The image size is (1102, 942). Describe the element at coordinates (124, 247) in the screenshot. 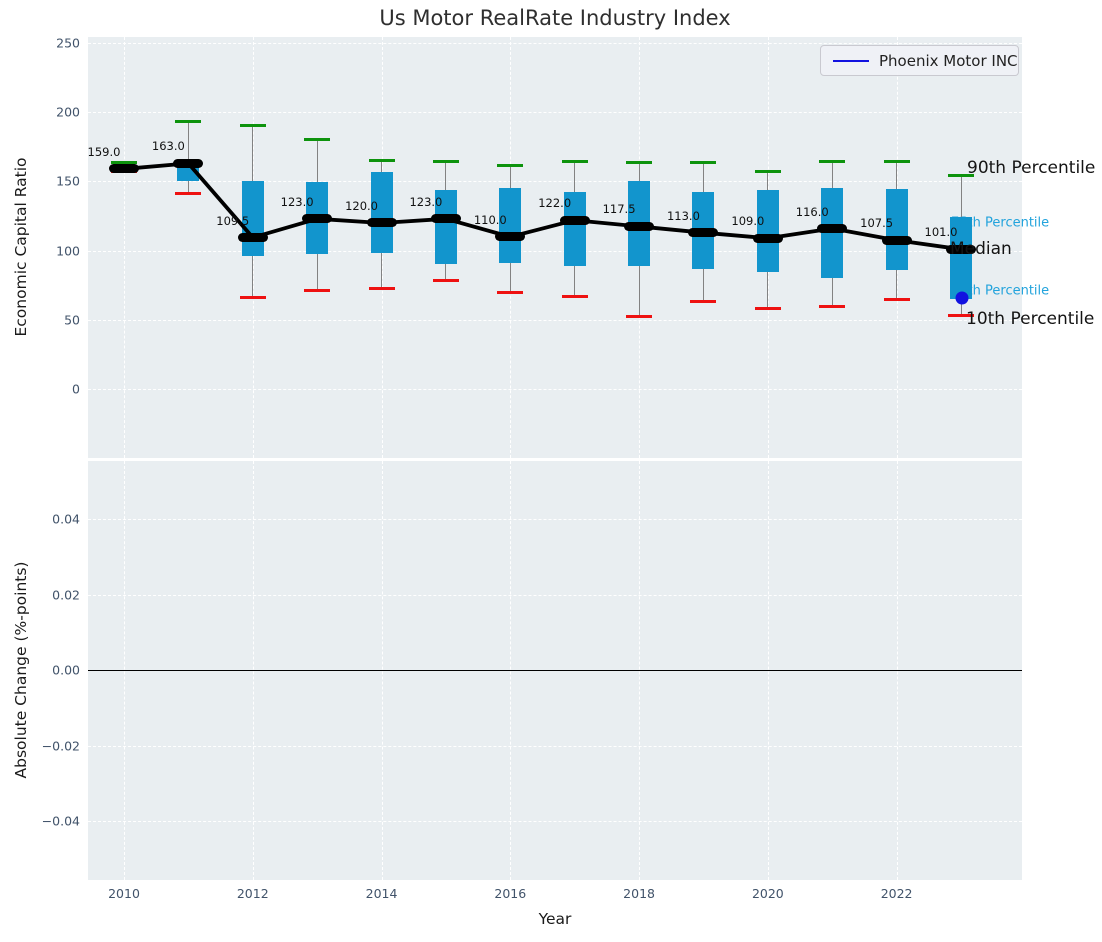

I see `gridline-vertical` at that location.